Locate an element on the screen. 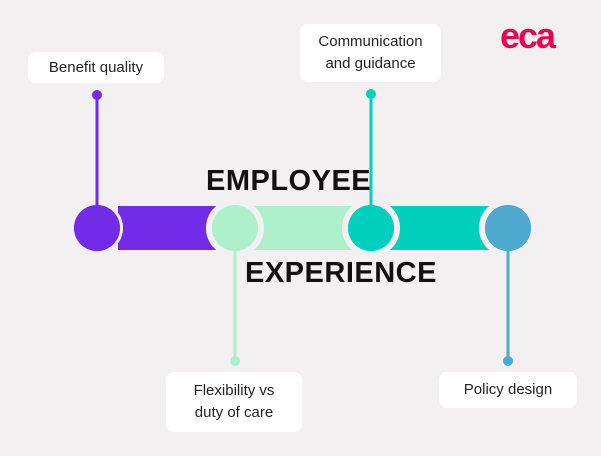 This screenshot has width=601, height=456. mint-bar is located at coordinates (304, 228).